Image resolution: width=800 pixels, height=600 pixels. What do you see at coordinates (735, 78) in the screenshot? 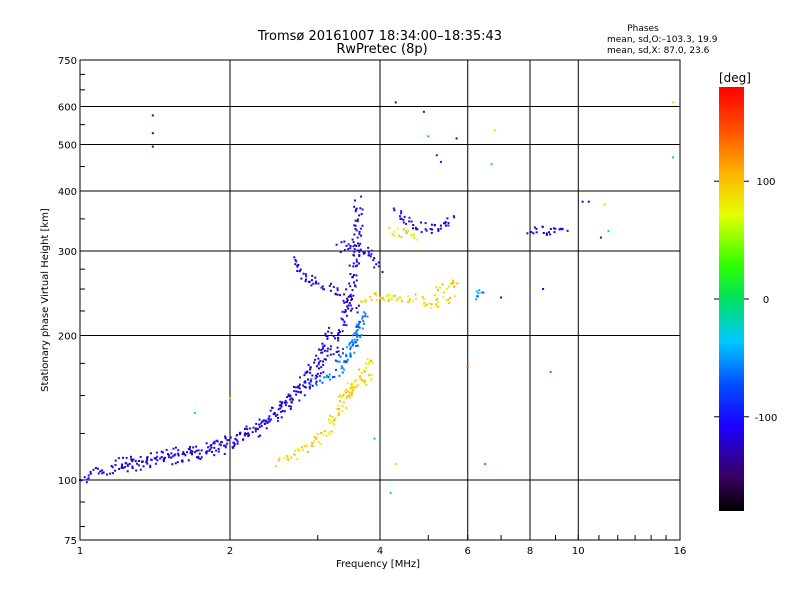
I see `colorbar-label: [deg]` at bounding box center [735, 78].